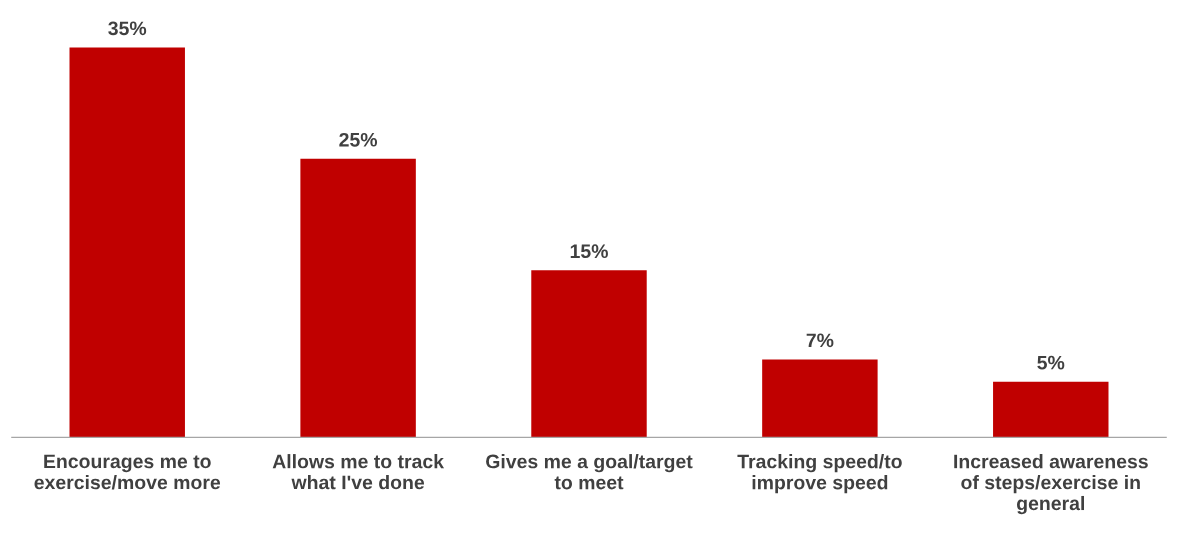 This screenshot has width=1178, height=540. I want to click on data-label: 25%, so click(358, 139).